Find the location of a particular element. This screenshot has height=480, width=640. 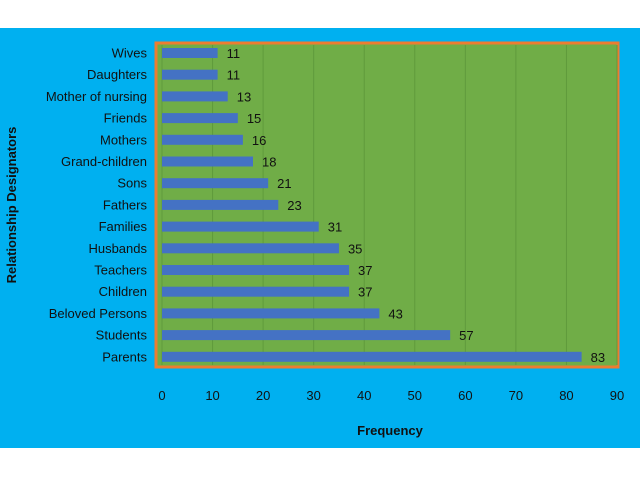

category-label: Husbands is located at coordinates (117, 248).